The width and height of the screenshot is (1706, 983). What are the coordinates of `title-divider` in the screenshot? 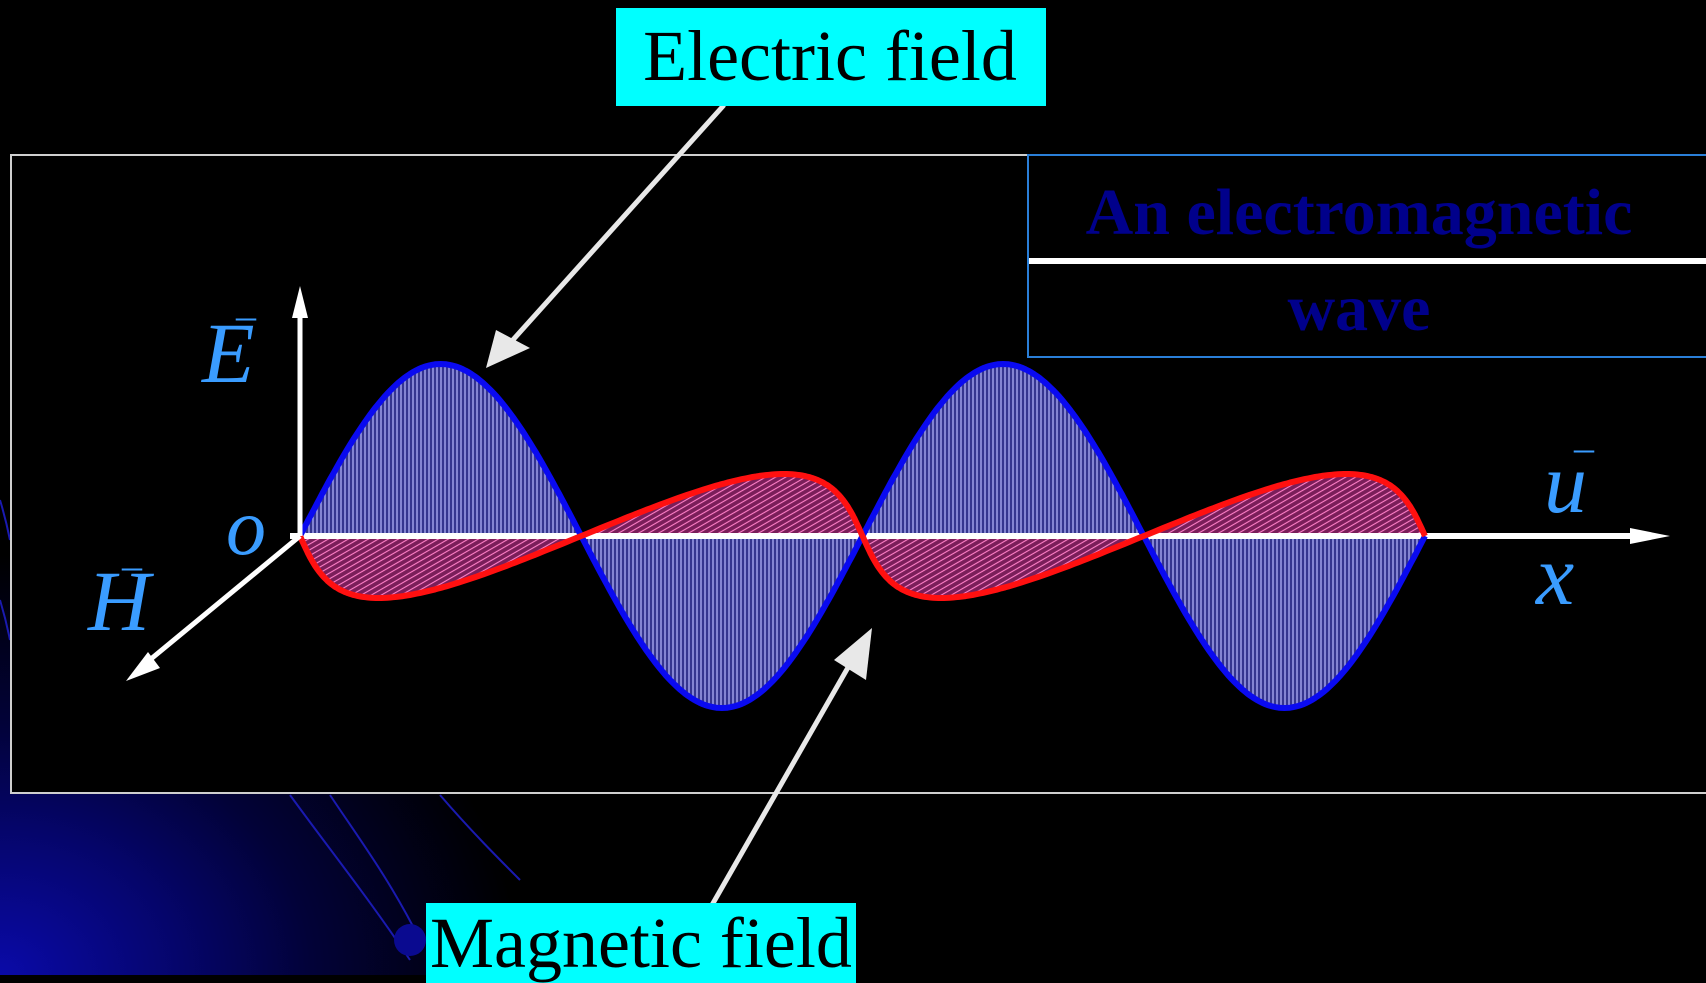 It's located at (1367, 261).